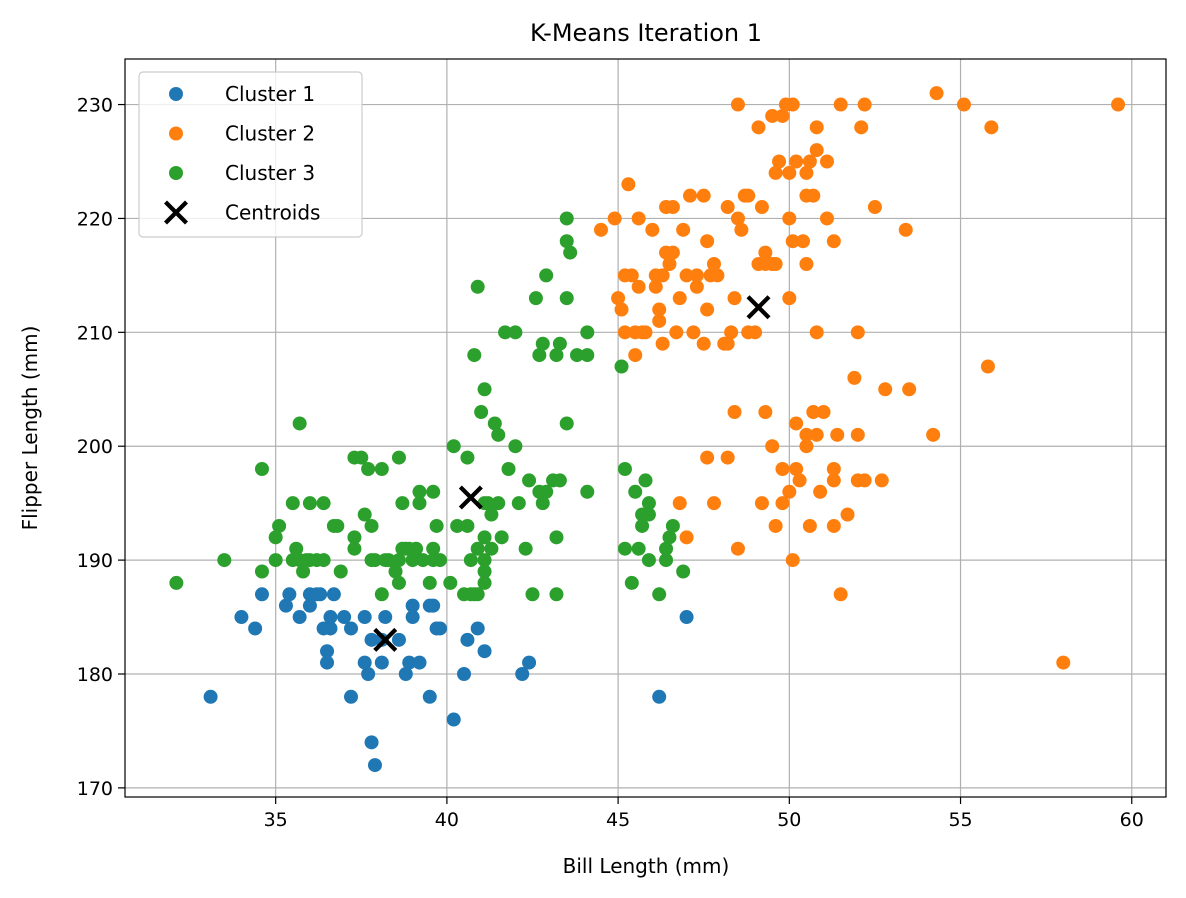 This screenshot has width=1186, height=898. What do you see at coordinates (270, 173) in the screenshot?
I see `legend-label: Cluster 3` at bounding box center [270, 173].